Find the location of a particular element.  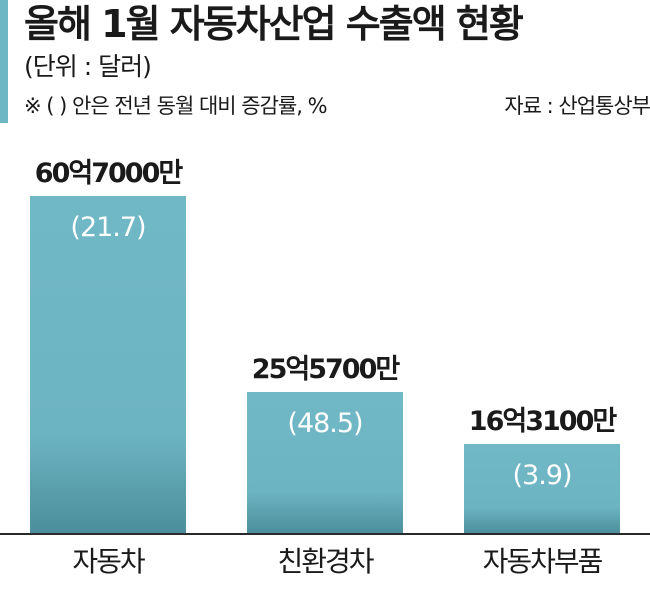

category-label-0: 자동차 is located at coordinates (108, 561).